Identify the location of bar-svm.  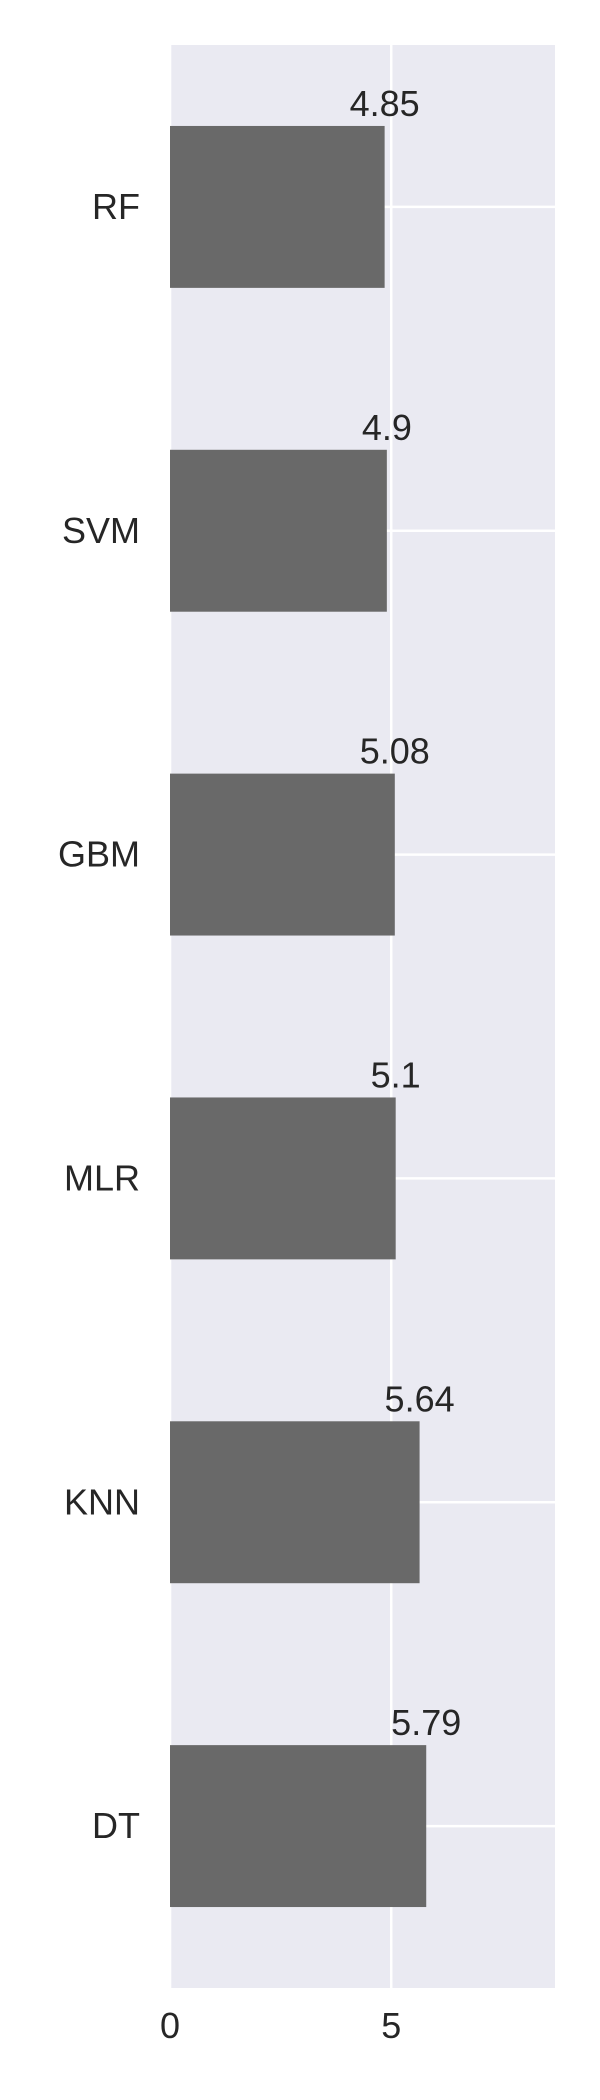
(278, 530).